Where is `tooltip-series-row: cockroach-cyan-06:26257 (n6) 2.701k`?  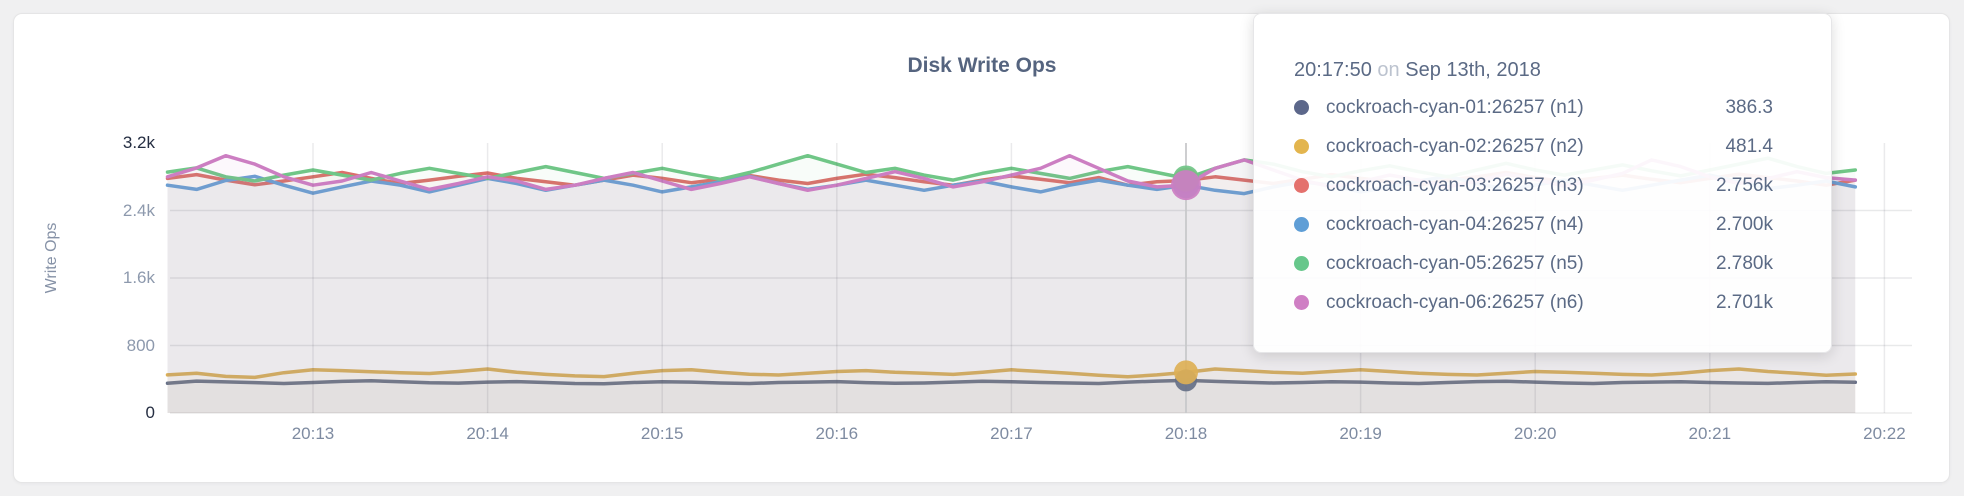 tooltip-series-row: cockroach-cyan-06:26257 (n6) 2.701k is located at coordinates (1533, 302).